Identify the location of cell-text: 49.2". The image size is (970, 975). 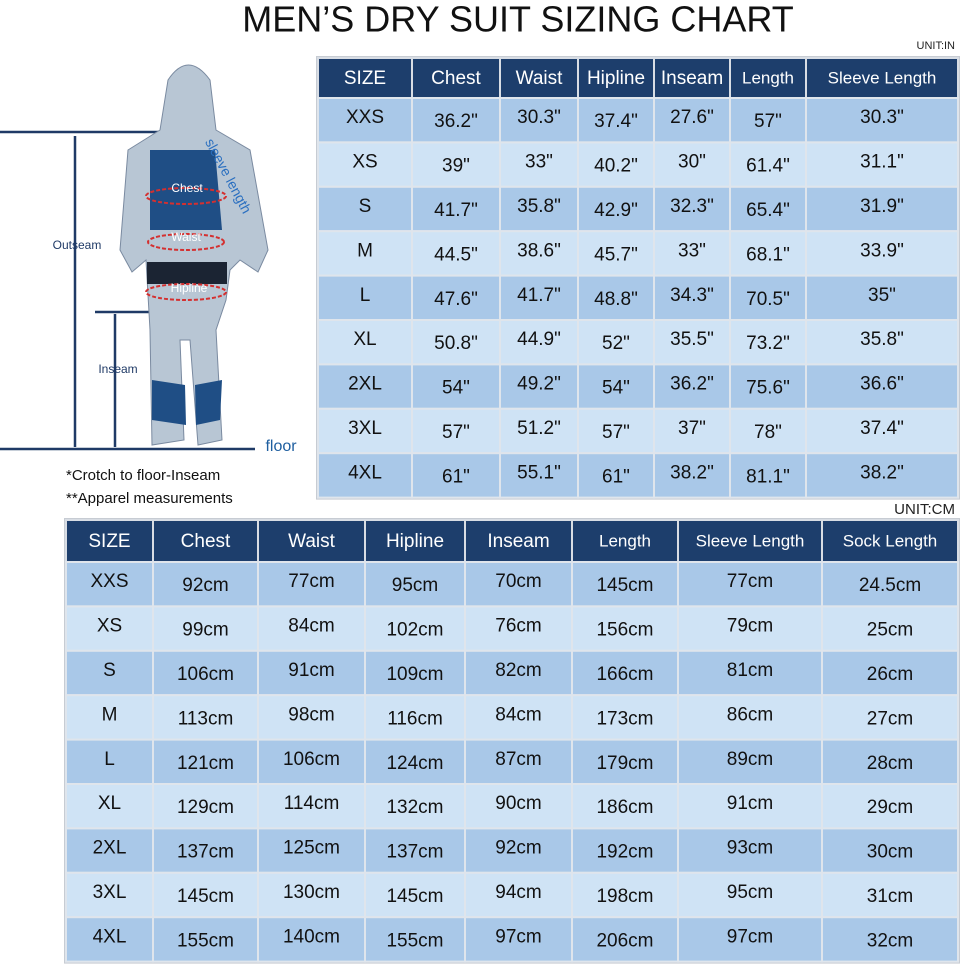
(539, 384).